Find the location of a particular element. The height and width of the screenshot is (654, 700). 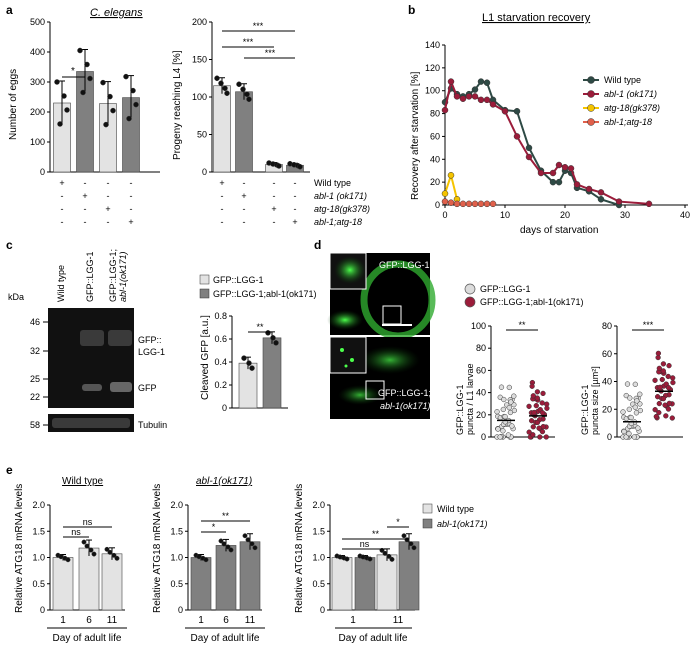

img-label-top: GFP::LGG-1 is located at coordinates (404, 265).